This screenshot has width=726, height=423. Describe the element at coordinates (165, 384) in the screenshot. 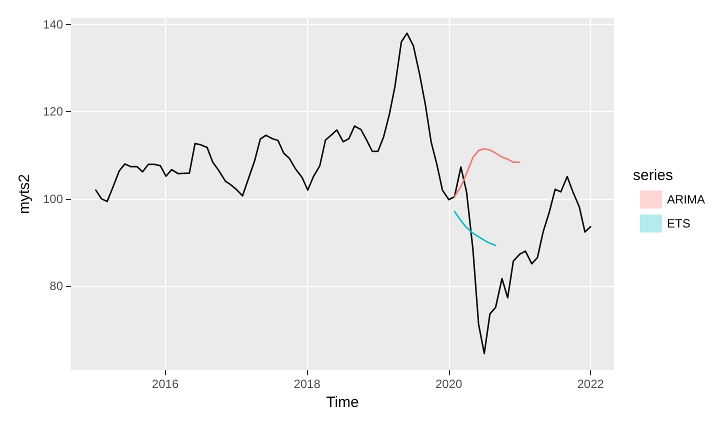

I see `x-tick-label: 2016` at that location.